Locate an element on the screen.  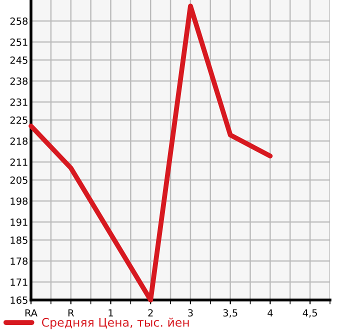
x-tick-label: 2 is located at coordinates (150, 312).